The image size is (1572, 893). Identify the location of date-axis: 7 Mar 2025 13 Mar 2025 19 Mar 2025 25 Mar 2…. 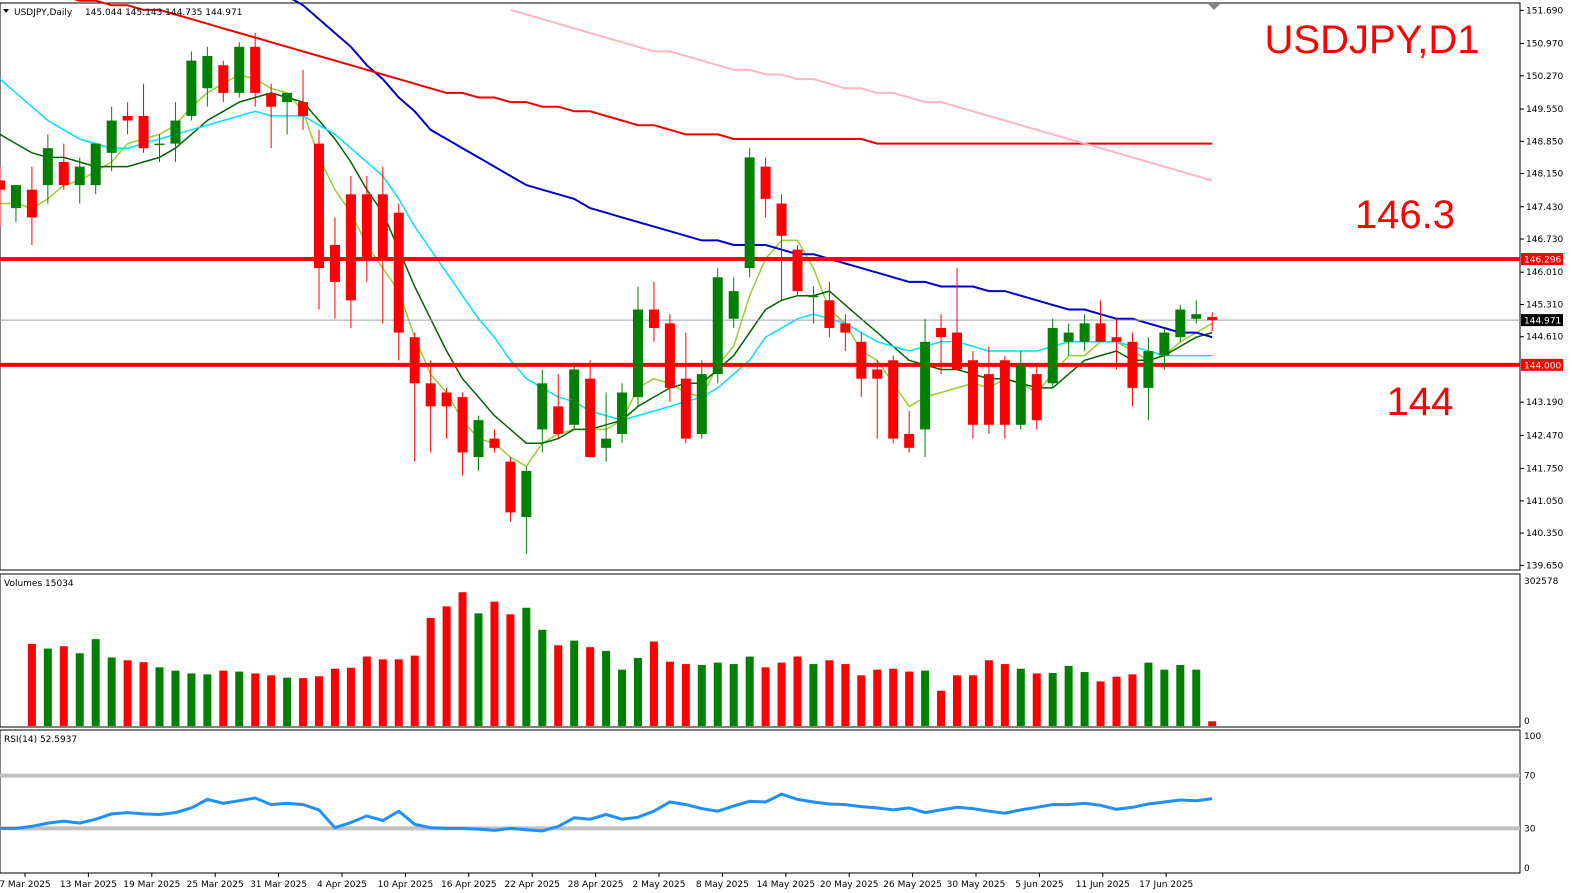
(596, 881).